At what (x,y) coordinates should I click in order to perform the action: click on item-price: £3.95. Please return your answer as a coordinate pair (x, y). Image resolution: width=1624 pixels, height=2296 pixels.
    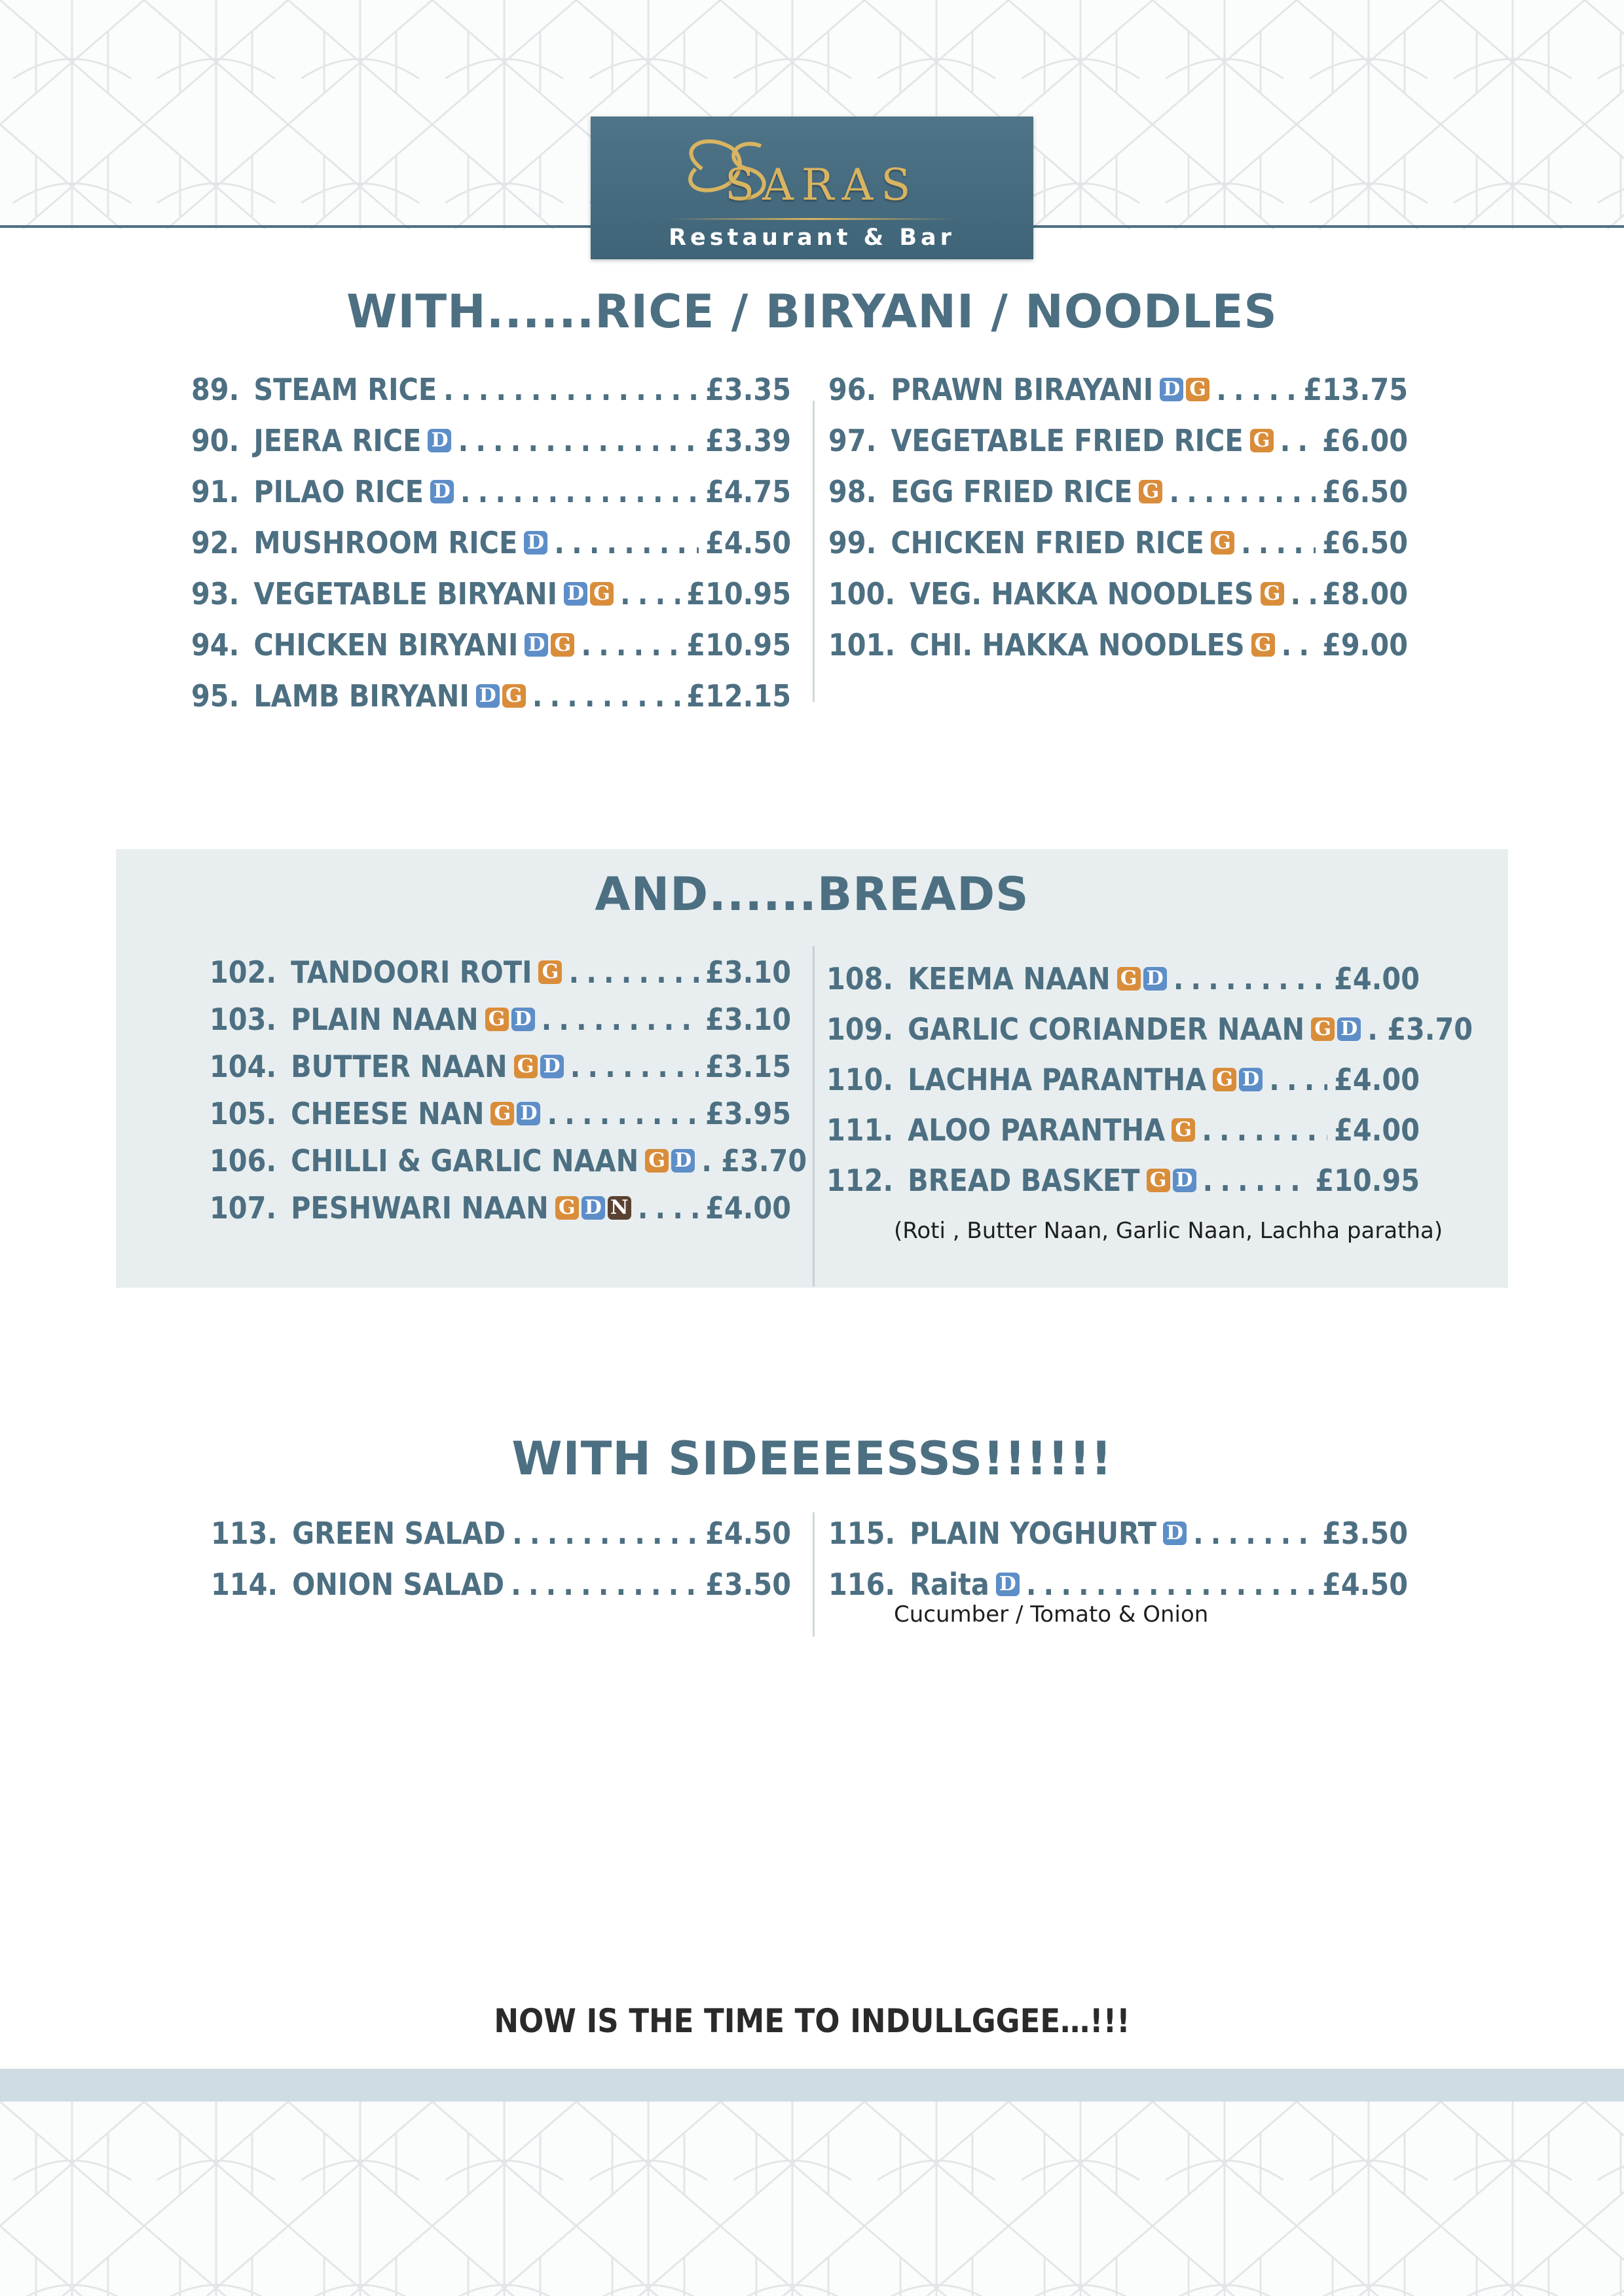
    Looking at the image, I should click on (748, 1113).